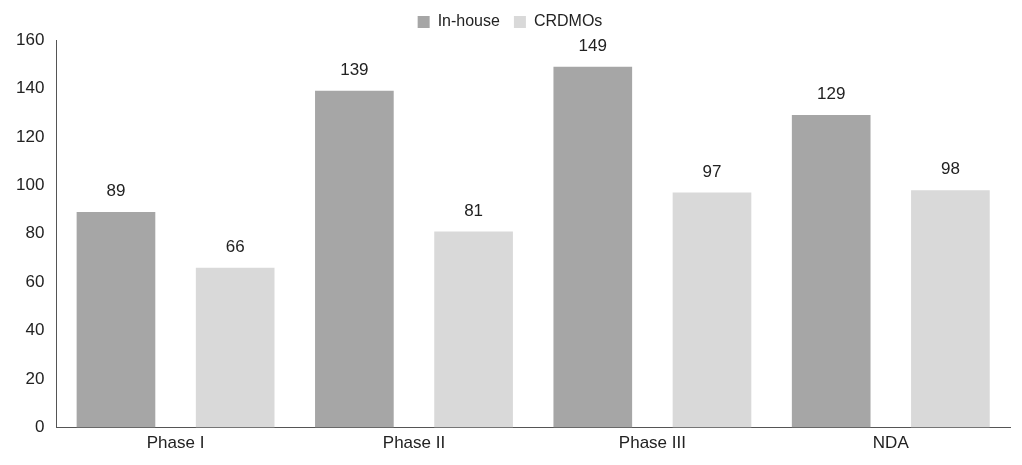  Describe the element at coordinates (831, 94) in the screenshot. I see `data-label: 129` at that location.